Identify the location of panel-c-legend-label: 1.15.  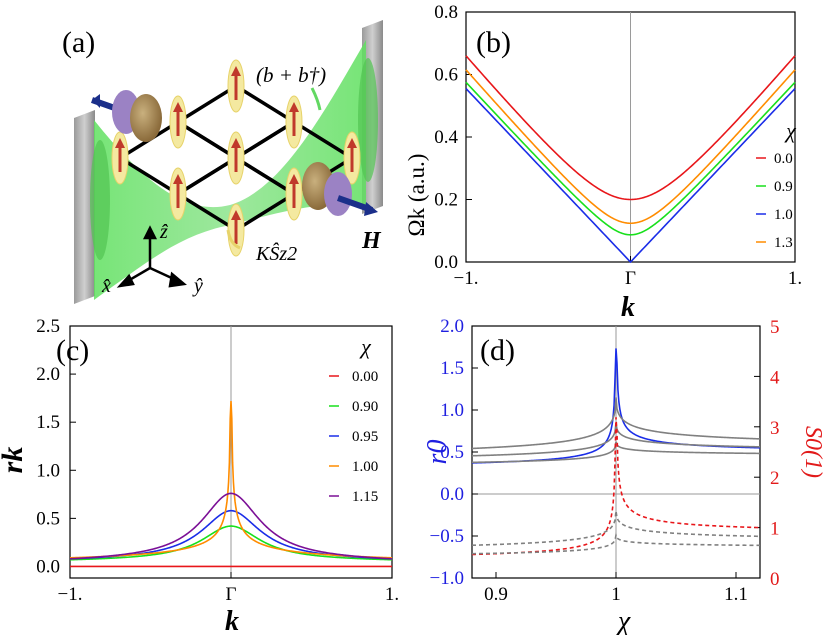
(365, 497).